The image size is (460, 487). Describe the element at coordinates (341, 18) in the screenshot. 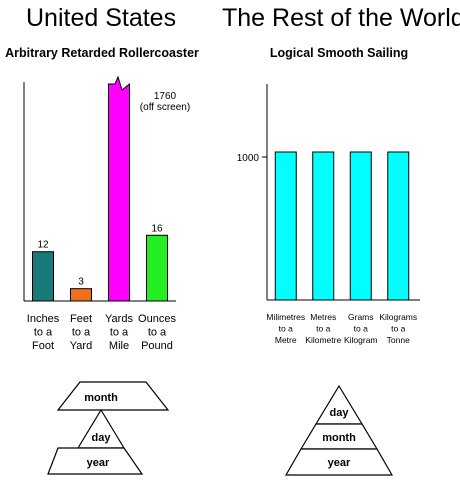

I see `world-heading: The Rest of the World` at that location.